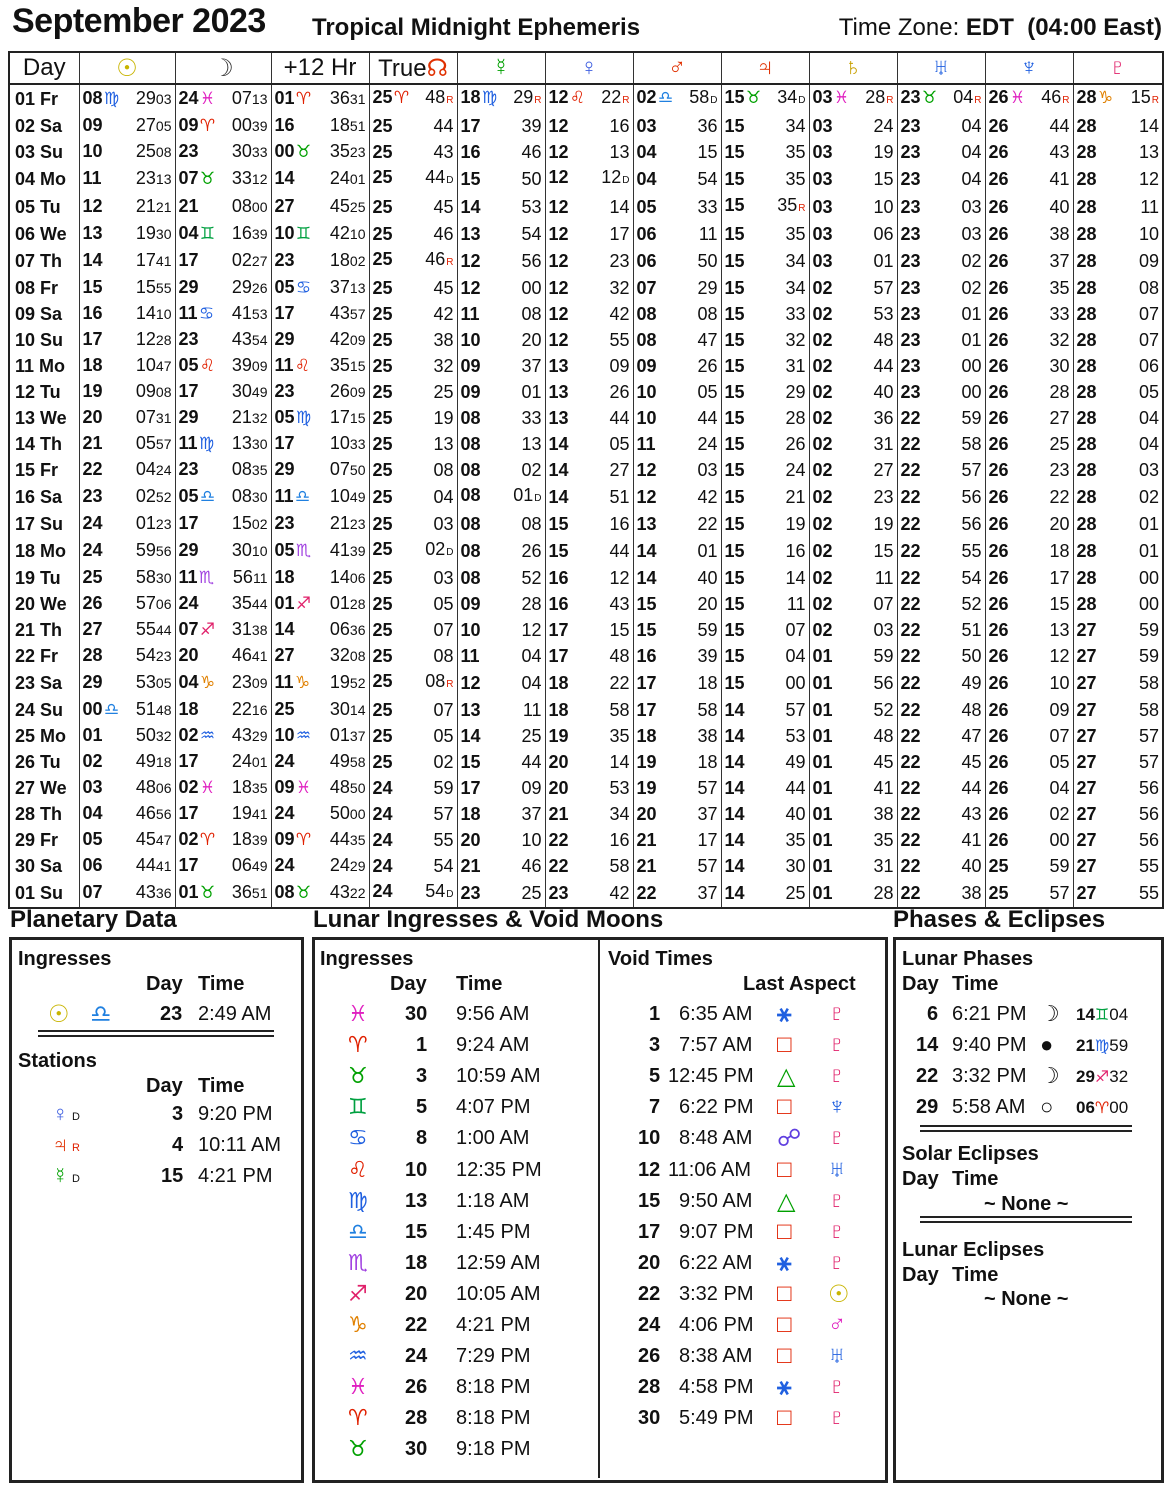 Image resolution: width=1168 pixels, height=1491 pixels. I want to click on nep-cell: 26 27, so click(1029, 418).